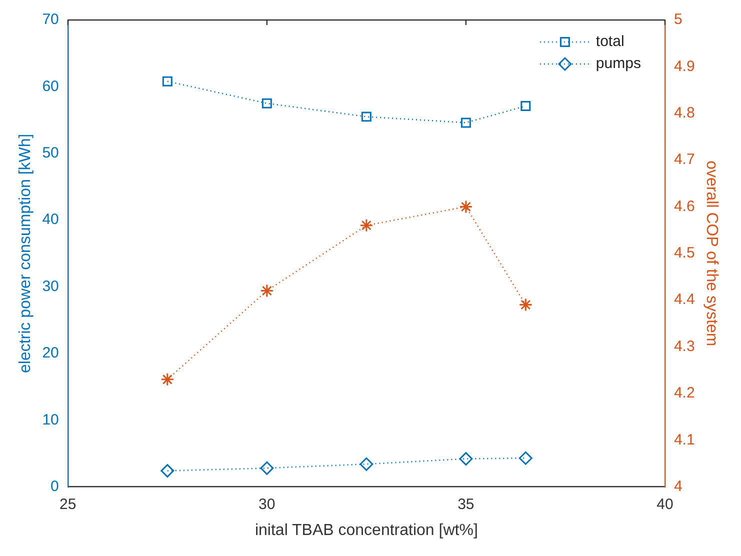 The width and height of the screenshot is (741, 556). I want to click on y2-tick-label: 4.8, so click(684, 113).